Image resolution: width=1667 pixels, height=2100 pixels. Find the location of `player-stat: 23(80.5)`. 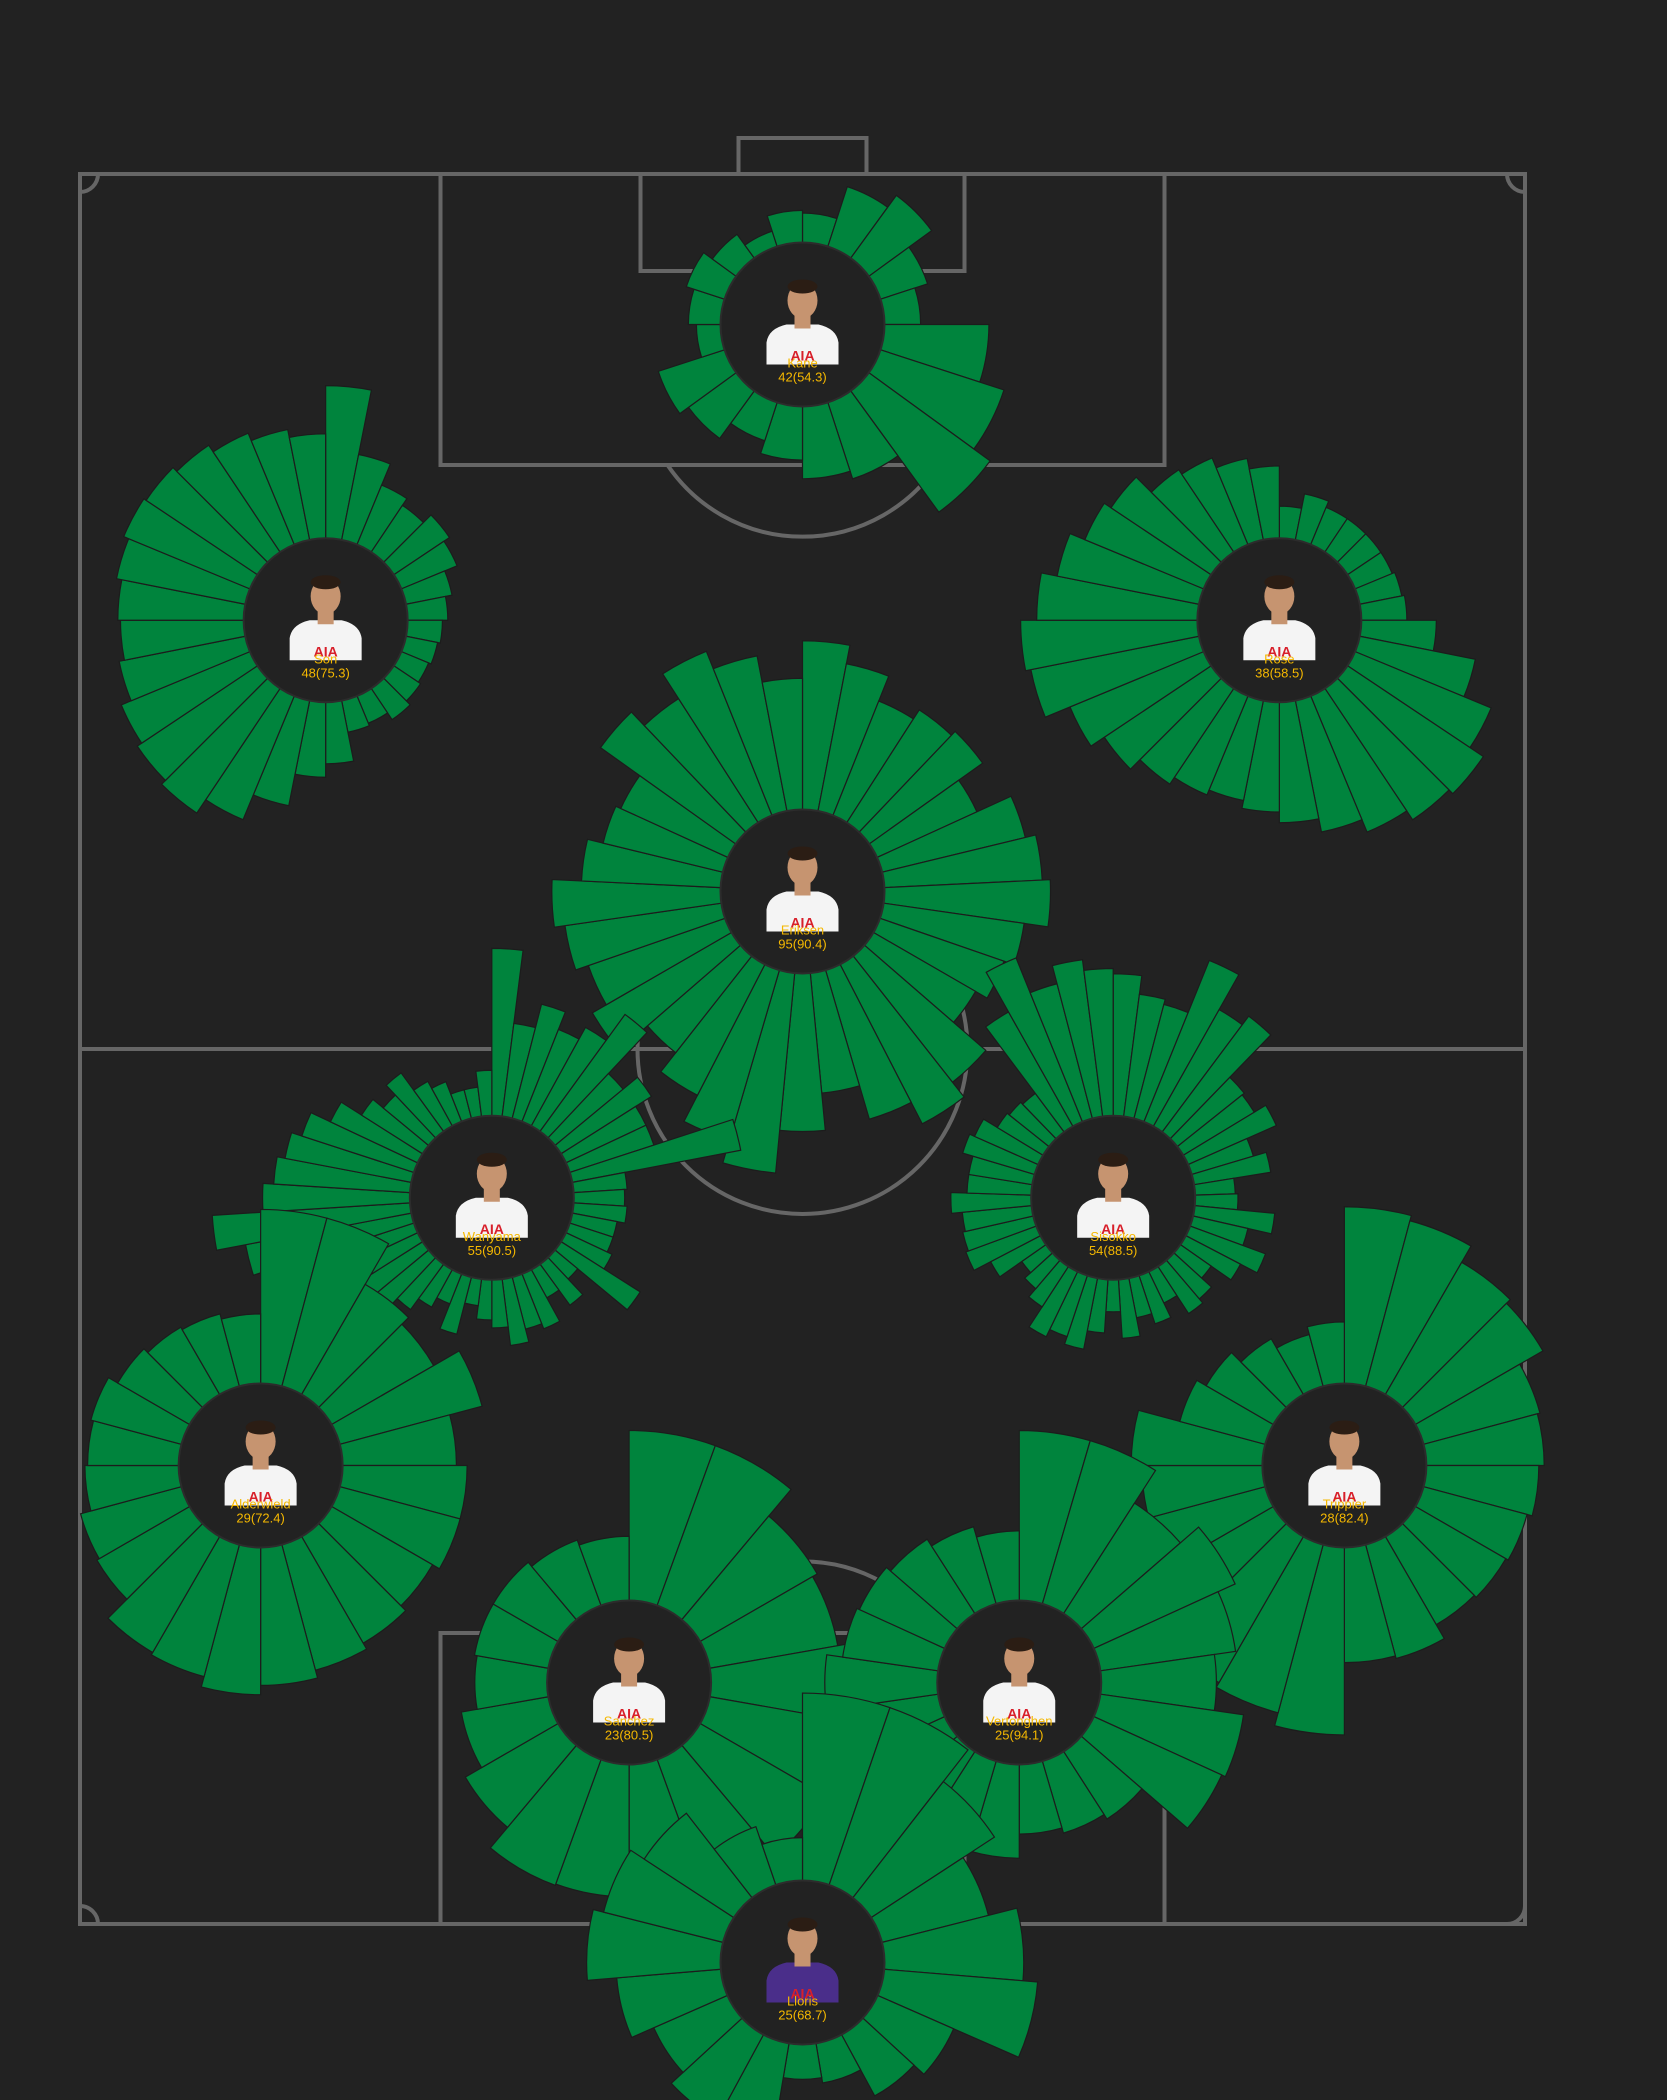

player-stat: 23(80.5) is located at coordinates (629, 1735).